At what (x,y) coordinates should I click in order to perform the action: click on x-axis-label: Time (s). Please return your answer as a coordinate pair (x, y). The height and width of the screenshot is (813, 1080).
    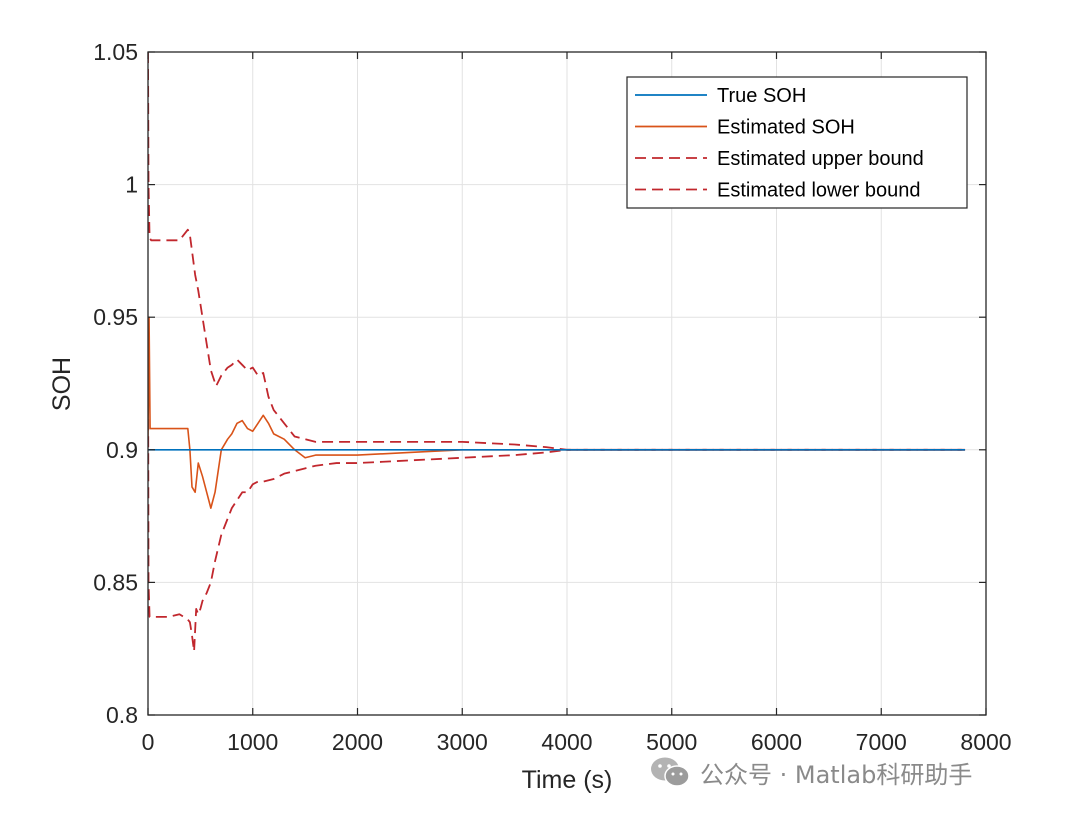
    Looking at the image, I should click on (567, 780).